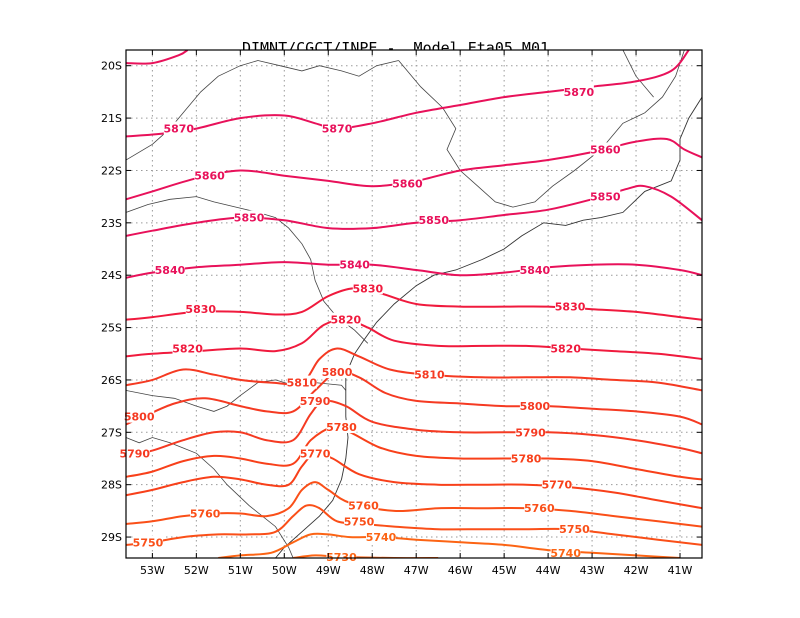  Describe the element at coordinates (328, 570) in the screenshot. I see `lon-tick-label: 49W` at that location.